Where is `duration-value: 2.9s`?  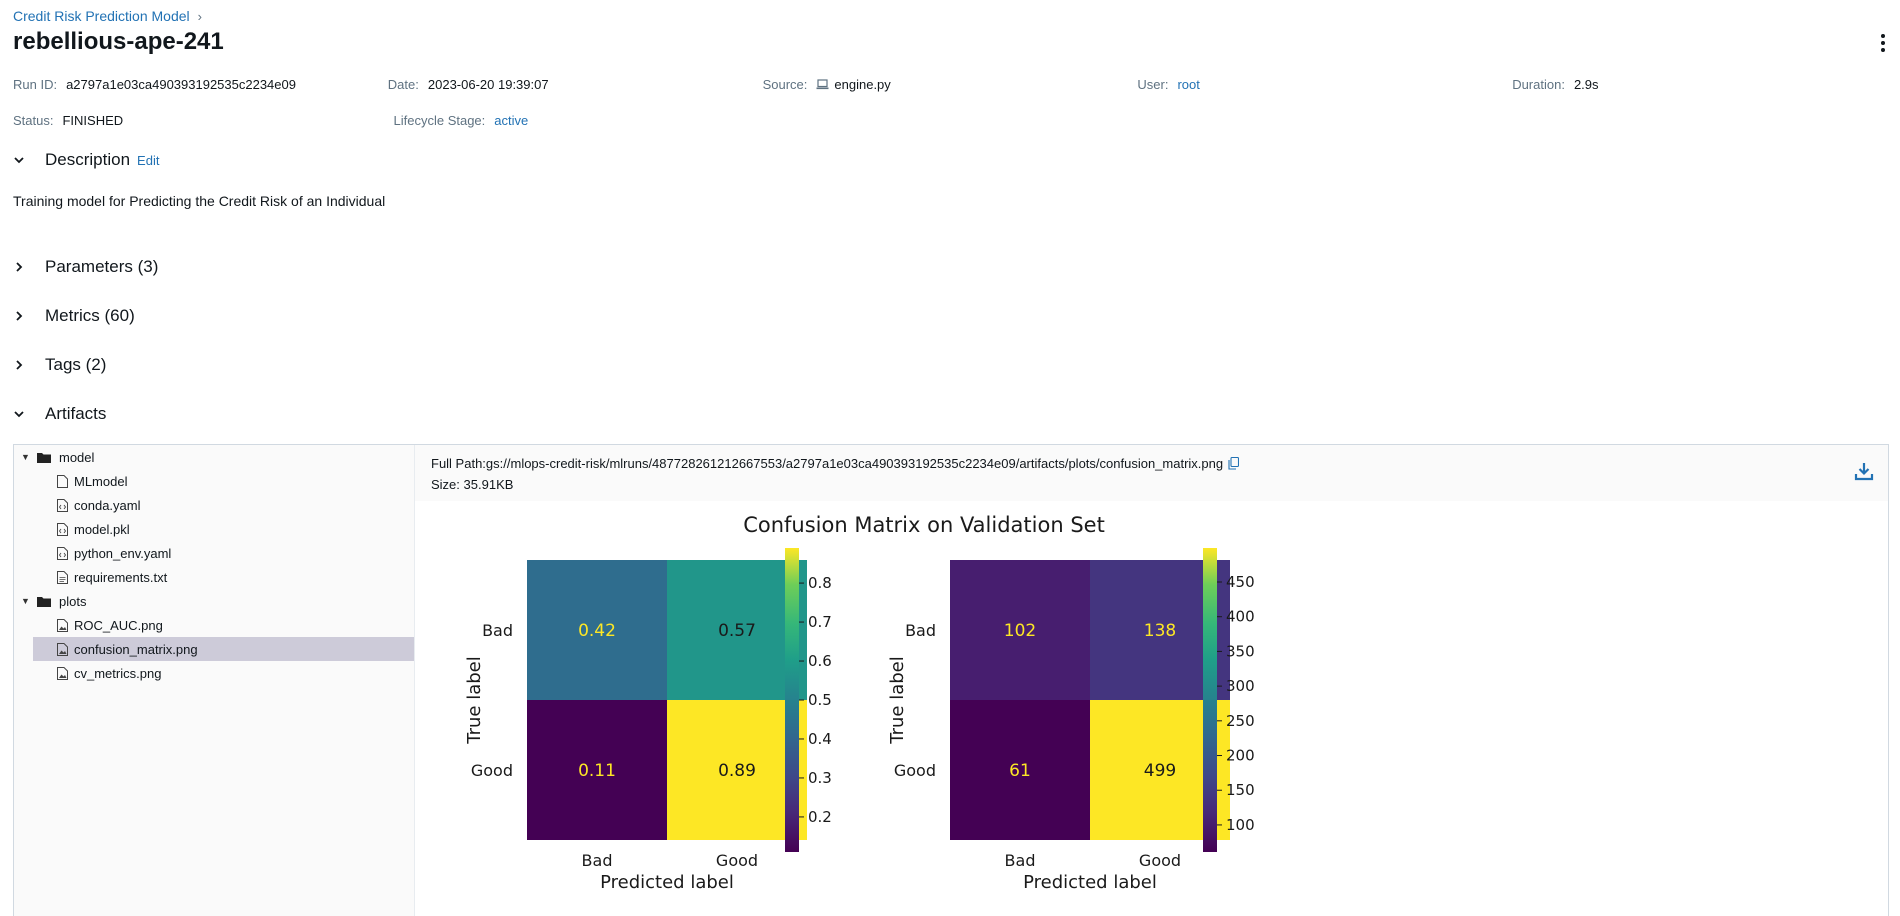 duration-value: 2.9s is located at coordinates (1586, 84).